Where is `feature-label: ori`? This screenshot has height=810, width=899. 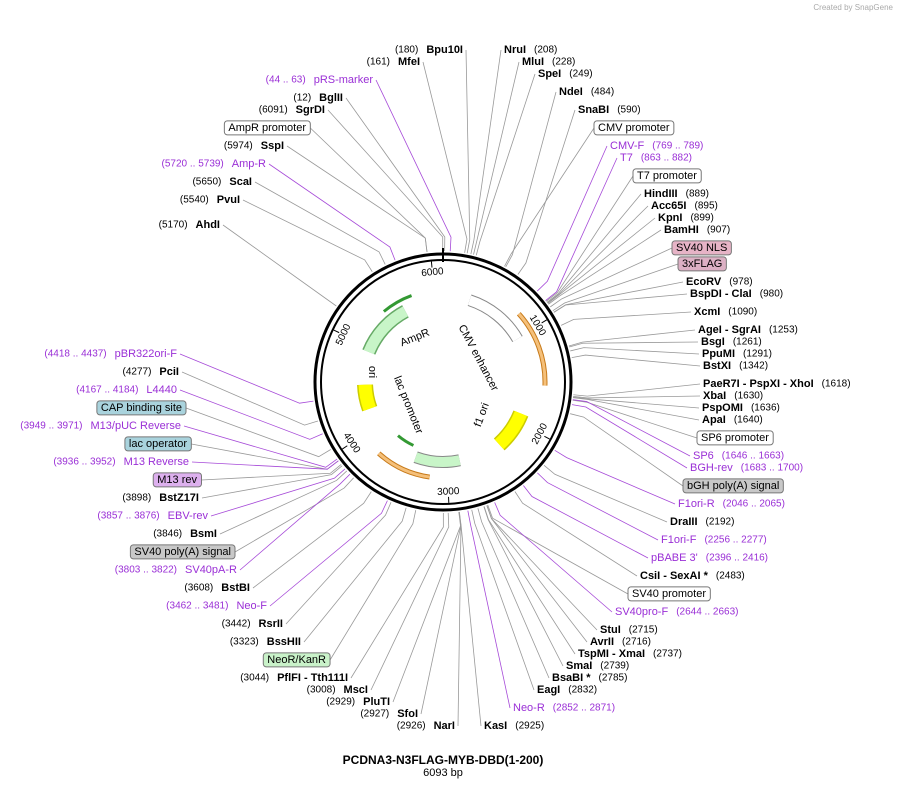 feature-label: ori is located at coordinates (372, 372).